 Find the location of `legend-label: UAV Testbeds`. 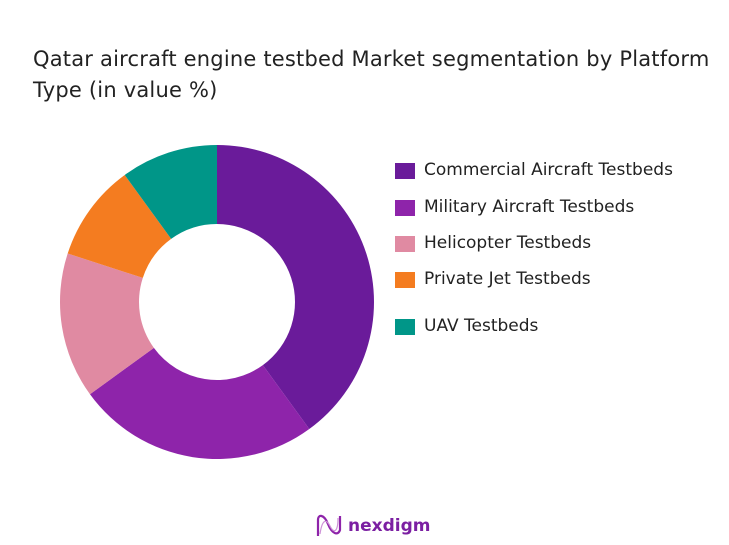

legend-label: UAV Testbeds is located at coordinates (481, 326).